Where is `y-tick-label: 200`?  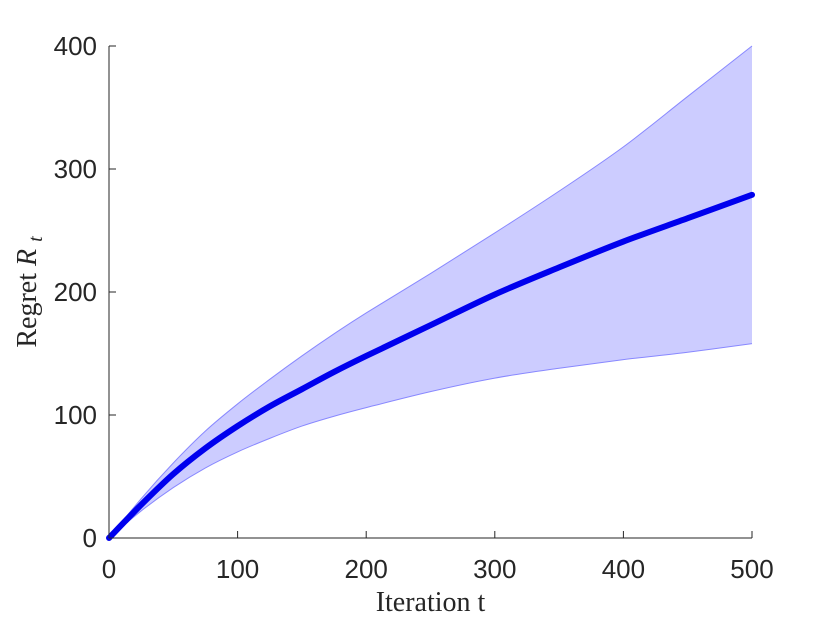 y-tick-label: 200 is located at coordinates (75, 292).